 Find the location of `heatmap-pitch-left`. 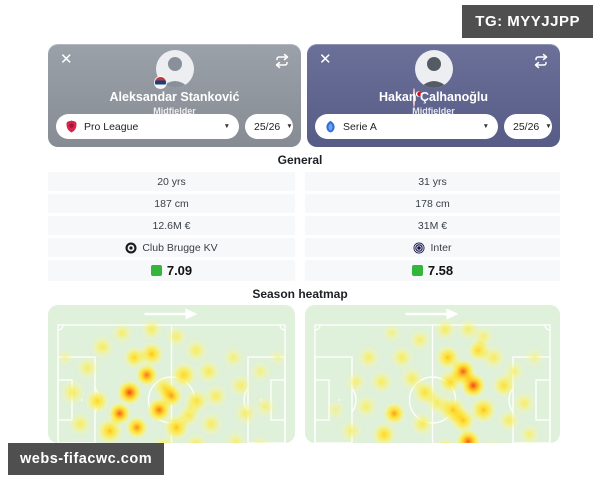

heatmap-pitch-left is located at coordinates (171, 374).